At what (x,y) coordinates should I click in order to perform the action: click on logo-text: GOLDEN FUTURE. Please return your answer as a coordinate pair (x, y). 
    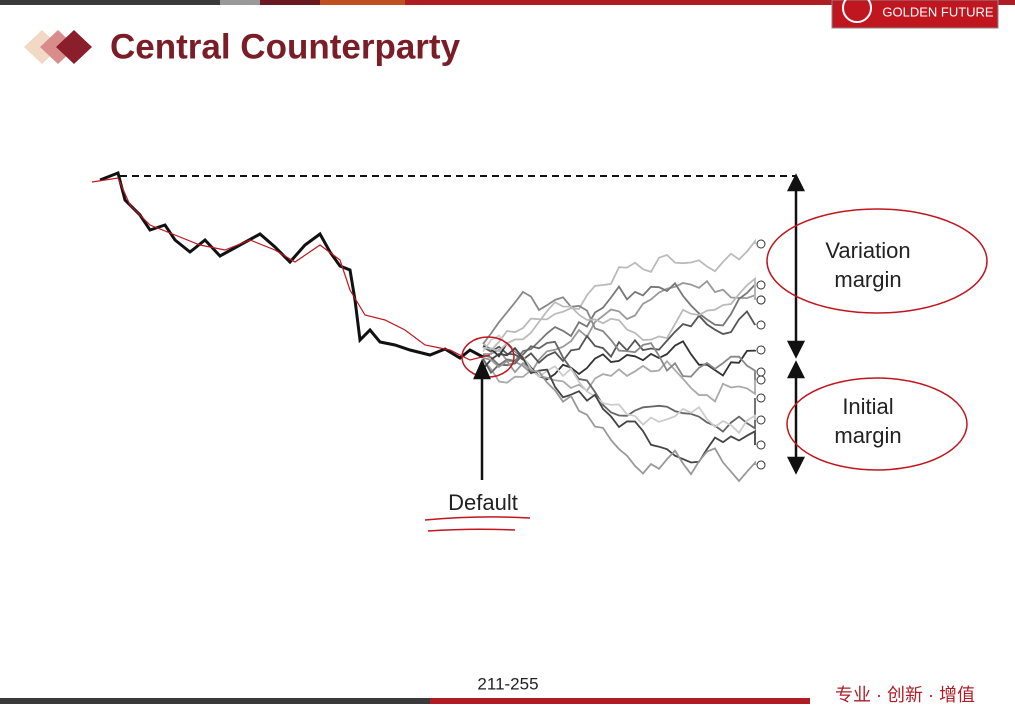
    Looking at the image, I should click on (938, 11).